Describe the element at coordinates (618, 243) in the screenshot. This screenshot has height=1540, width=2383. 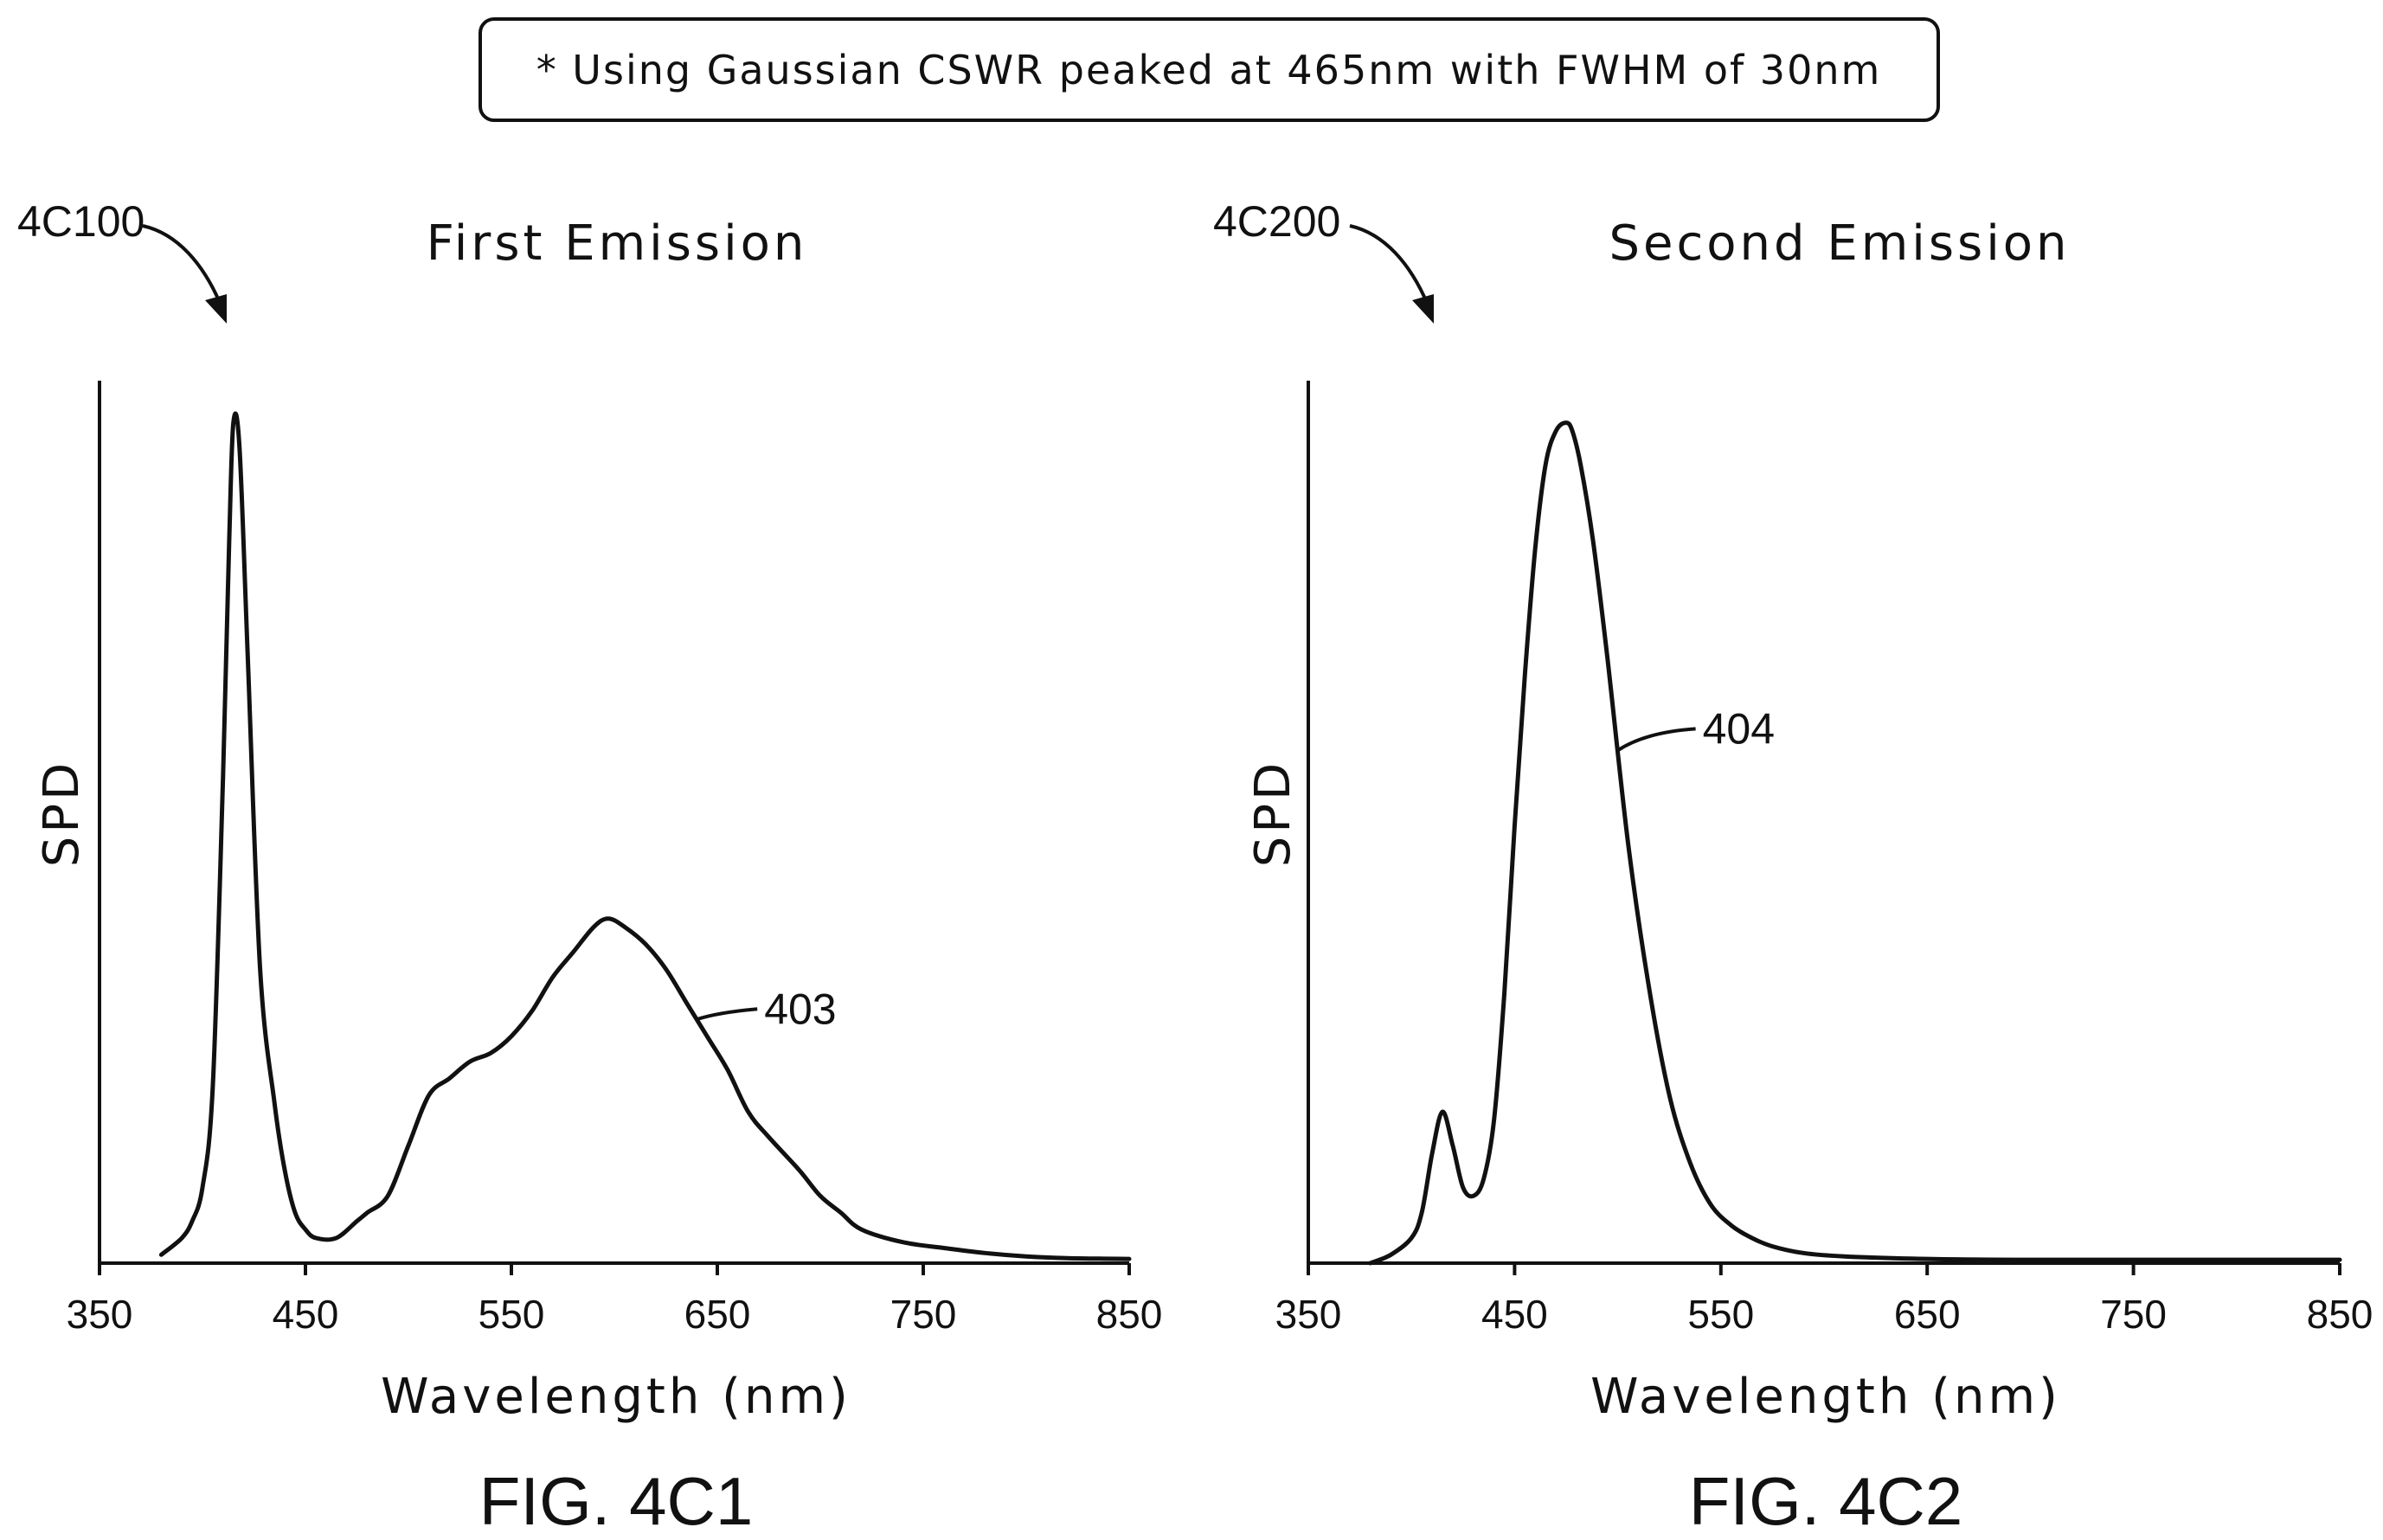
I see `chart-title: First Emission` at that location.